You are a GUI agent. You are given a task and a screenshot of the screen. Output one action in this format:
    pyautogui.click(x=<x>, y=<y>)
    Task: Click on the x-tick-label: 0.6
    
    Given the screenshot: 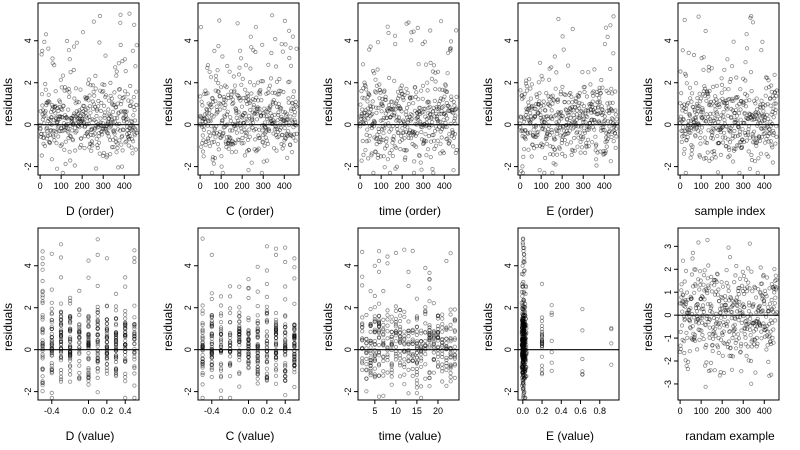 What is the action you would take?
    pyautogui.click(x=580, y=411)
    